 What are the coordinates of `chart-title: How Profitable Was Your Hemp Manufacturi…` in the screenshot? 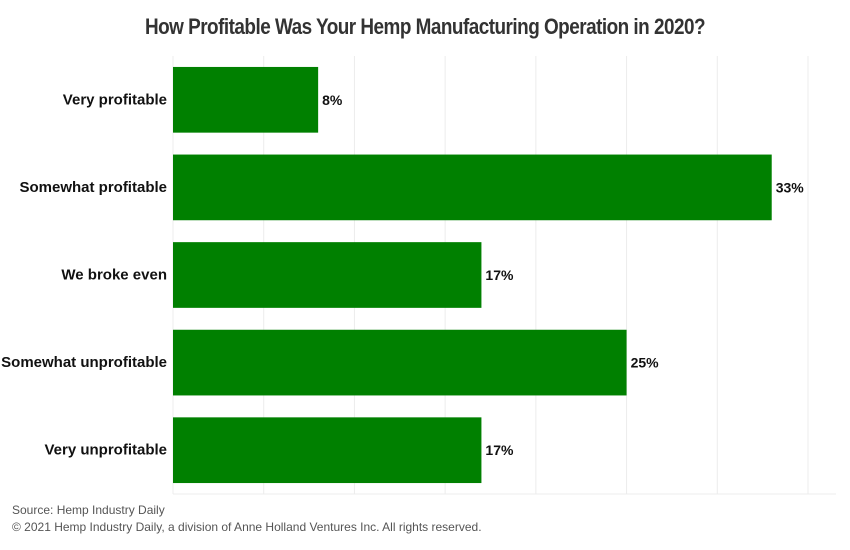 It's located at (425, 26).